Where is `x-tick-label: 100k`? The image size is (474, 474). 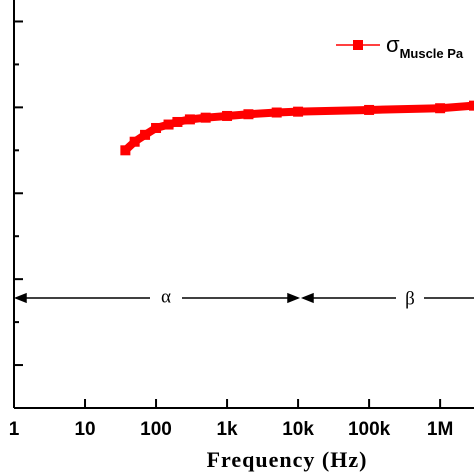 x-tick-label: 100k is located at coordinates (369, 429).